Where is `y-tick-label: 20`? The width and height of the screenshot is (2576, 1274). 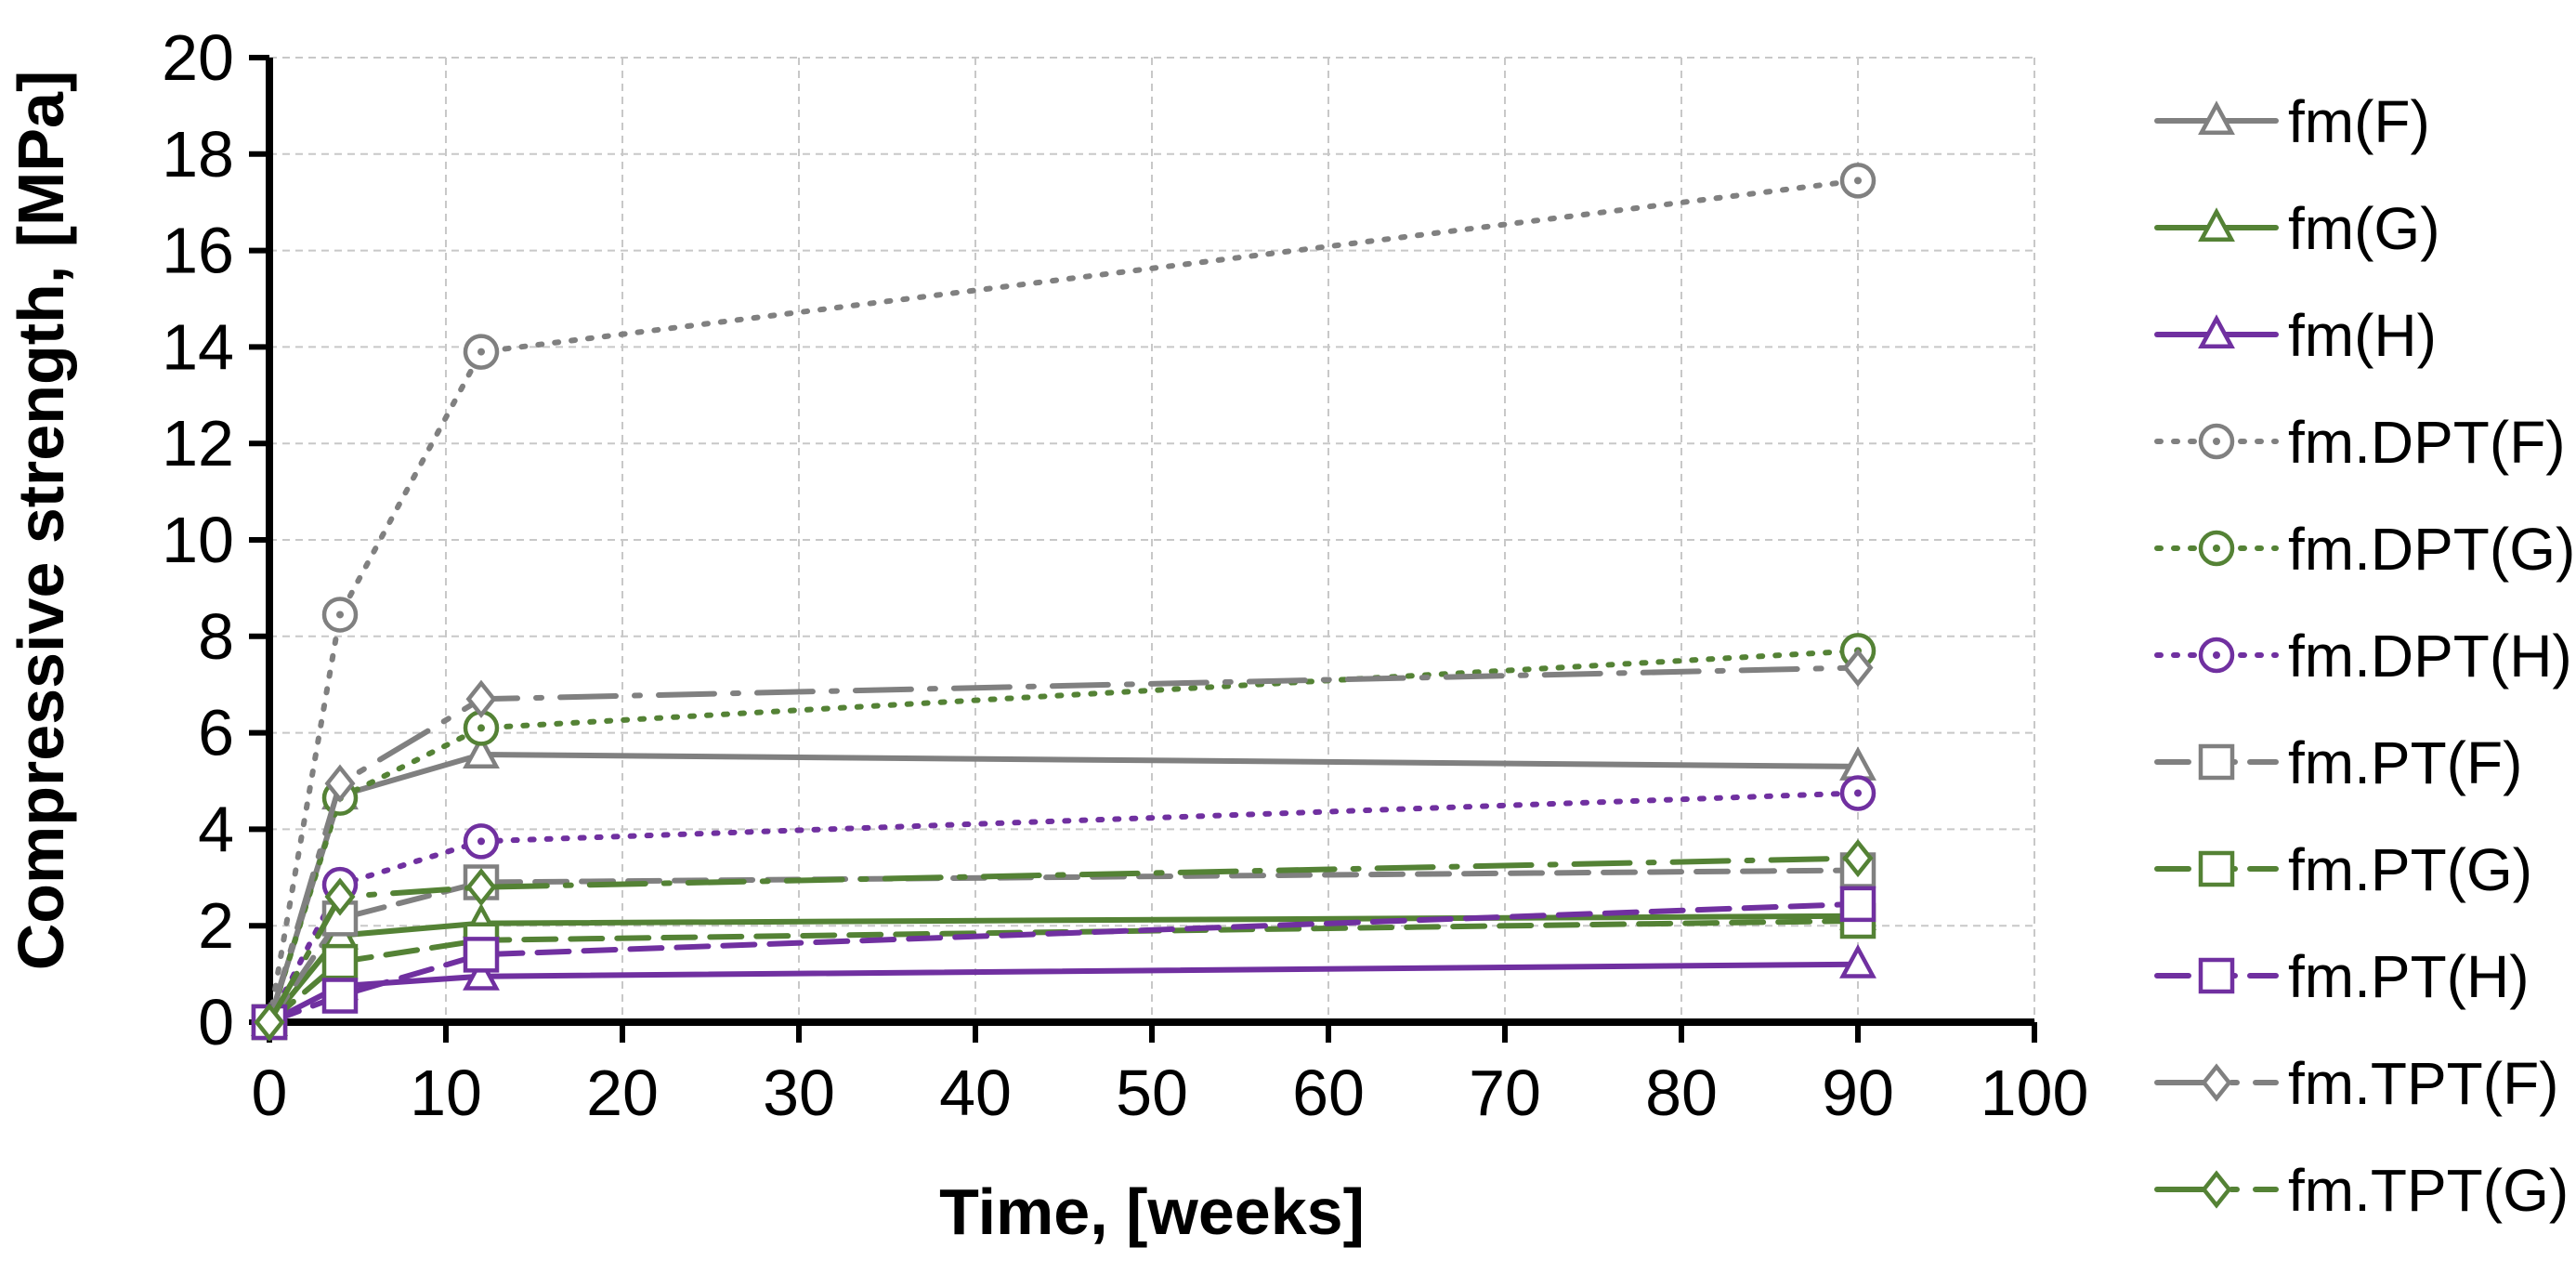
y-tick-label: 20 is located at coordinates (198, 58).